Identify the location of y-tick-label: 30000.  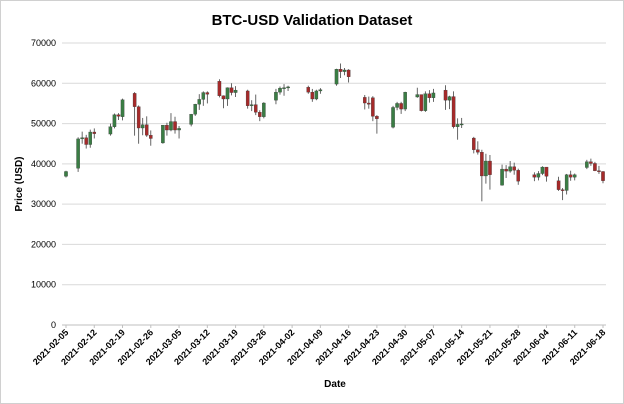
(43, 204).